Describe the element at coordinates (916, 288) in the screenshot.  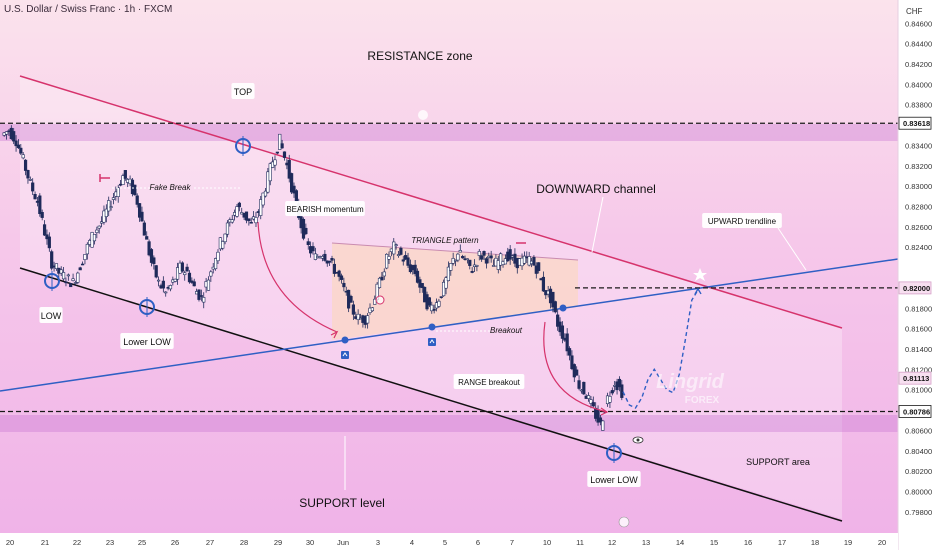
I see `price-tag-label: 0.82000` at that location.